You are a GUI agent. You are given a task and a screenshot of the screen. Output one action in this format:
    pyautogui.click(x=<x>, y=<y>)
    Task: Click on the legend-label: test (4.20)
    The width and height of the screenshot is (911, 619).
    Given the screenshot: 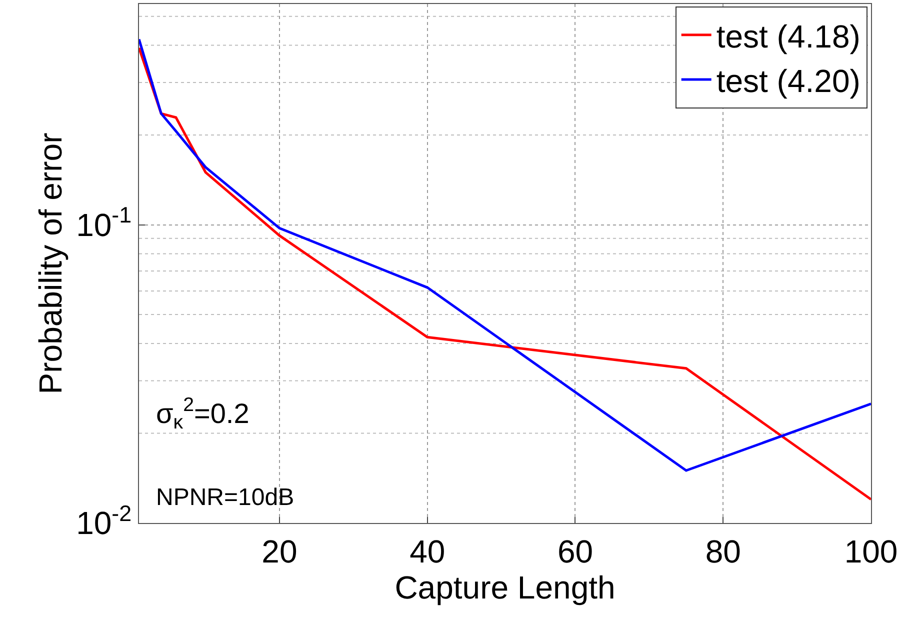 What is the action you would take?
    pyautogui.click(x=788, y=80)
    